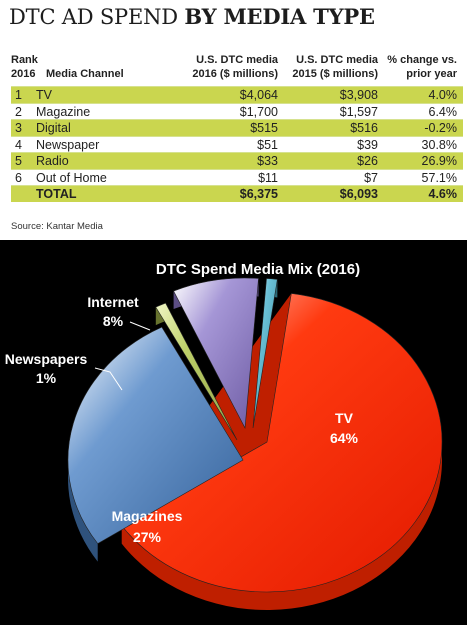  What do you see at coordinates (53, 128) in the screenshot?
I see `cell-channel: Digital` at bounding box center [53, 128].